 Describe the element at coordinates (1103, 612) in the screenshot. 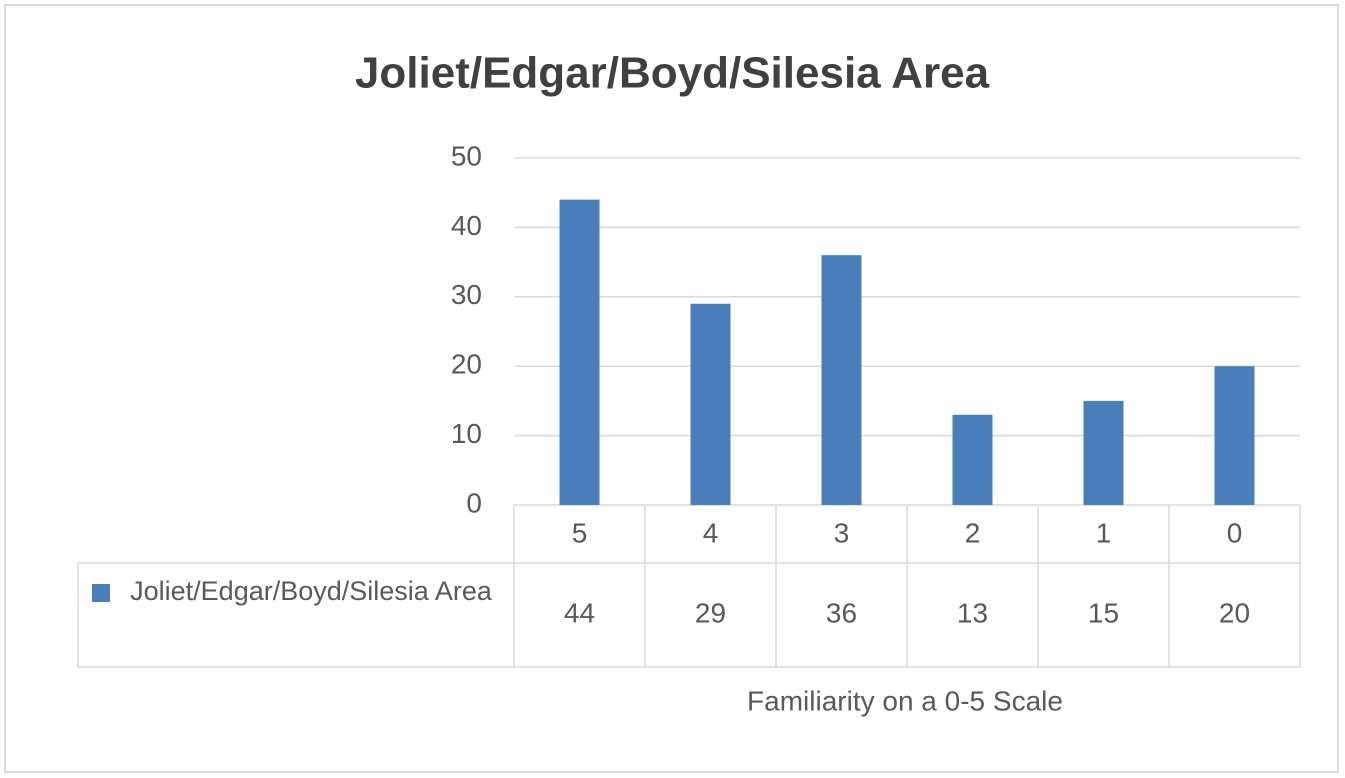

I see `table-value: 15` at that location.